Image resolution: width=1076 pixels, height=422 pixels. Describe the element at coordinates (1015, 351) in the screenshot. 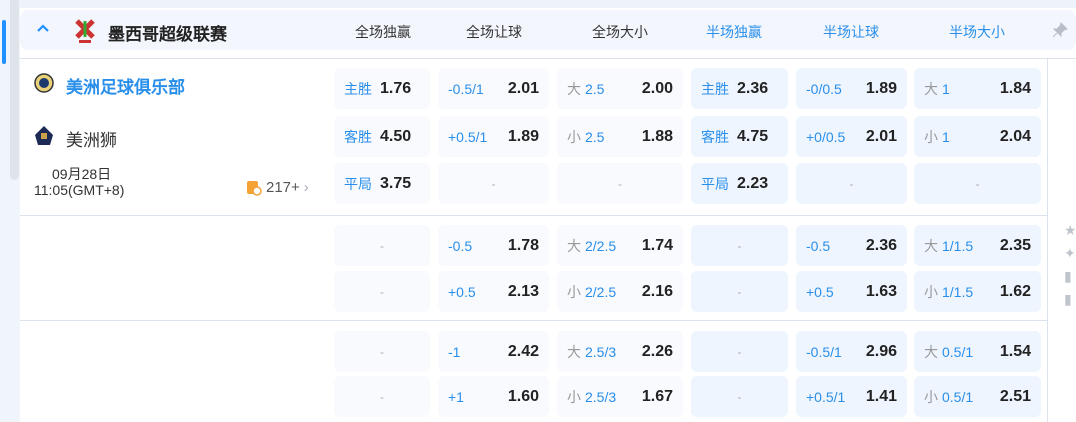

I see `odds-value: 1.54` at that location.